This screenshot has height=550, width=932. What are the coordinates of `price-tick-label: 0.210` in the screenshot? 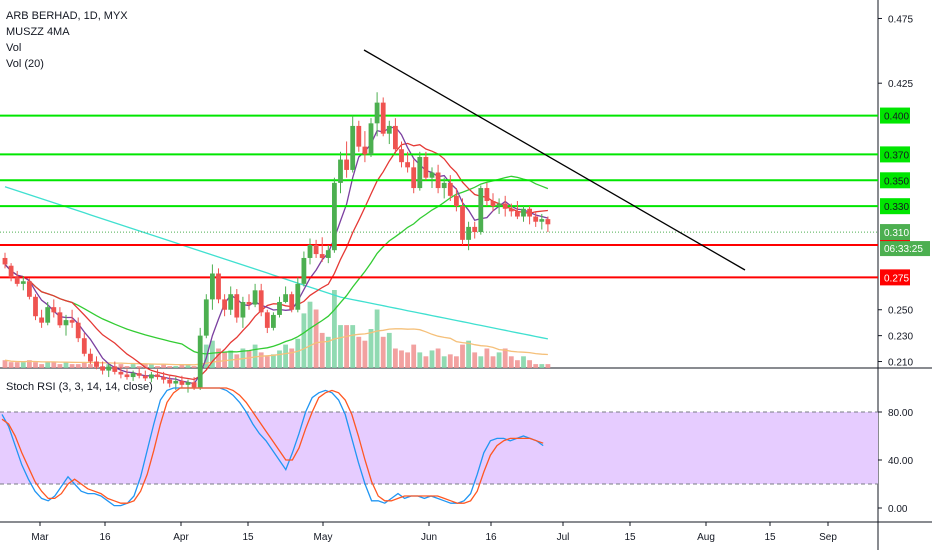 It's located at (900, 363).